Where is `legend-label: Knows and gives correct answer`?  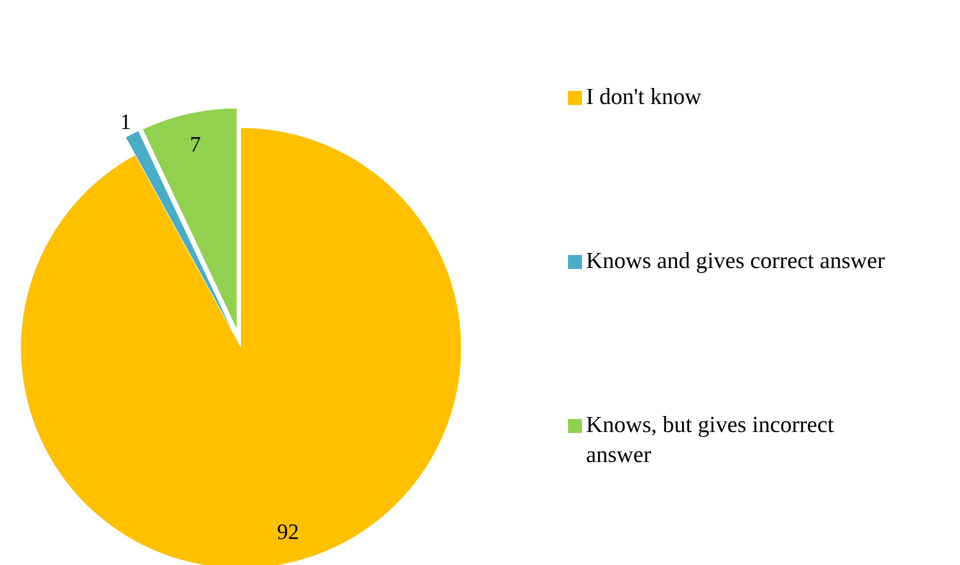 legend-label: Knows and gives correct answer is located at coordinates (735, 261).